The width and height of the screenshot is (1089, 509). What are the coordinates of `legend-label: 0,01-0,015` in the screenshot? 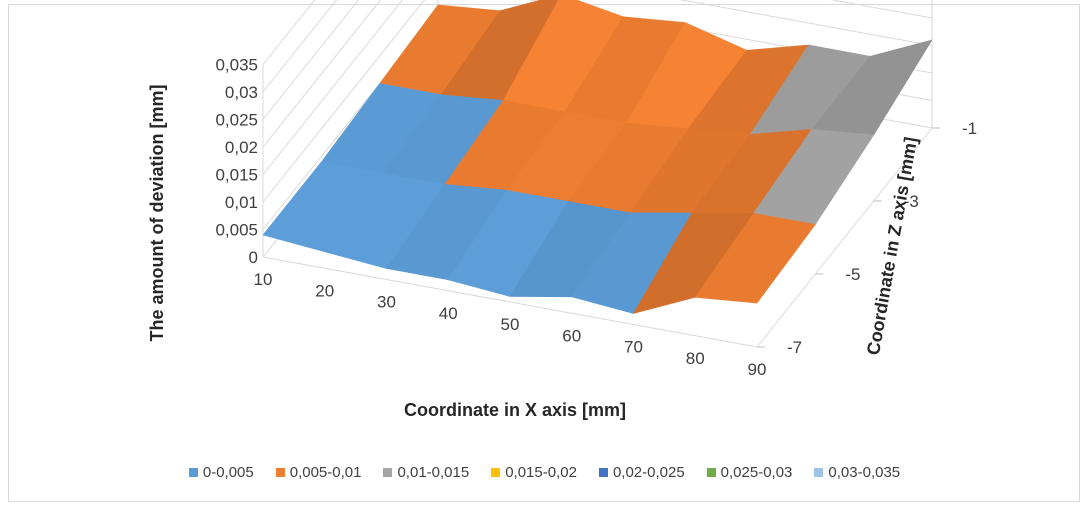 It's located at (433, 472).